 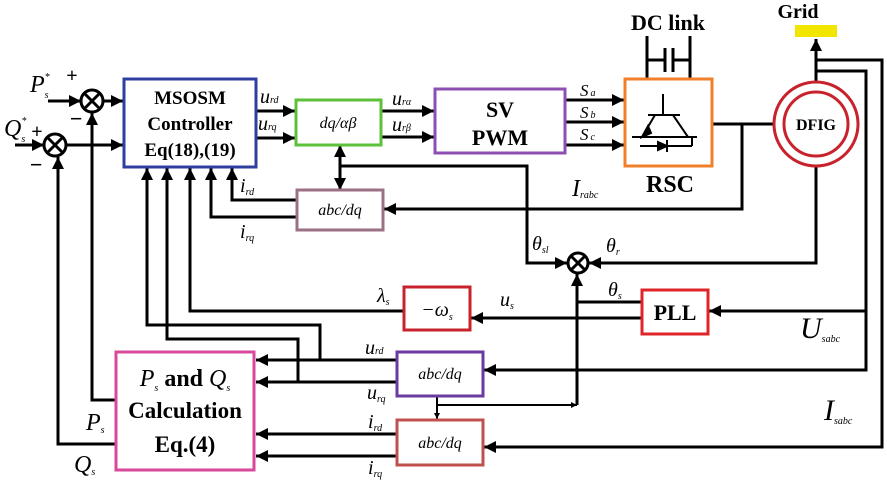 I want to click on us-label: us, so click(x=507, y=300).